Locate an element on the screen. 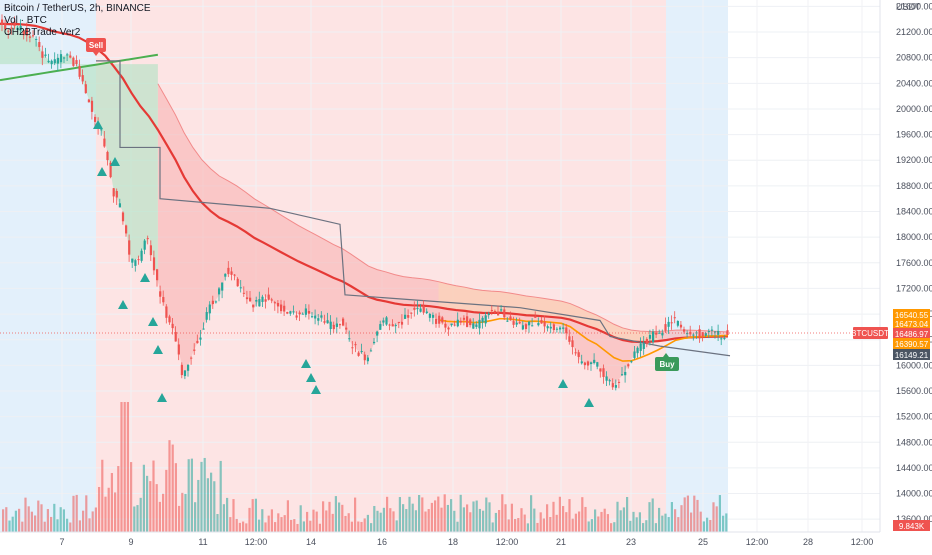  x-tick-label: 18 is located at coordinates (453, 542).